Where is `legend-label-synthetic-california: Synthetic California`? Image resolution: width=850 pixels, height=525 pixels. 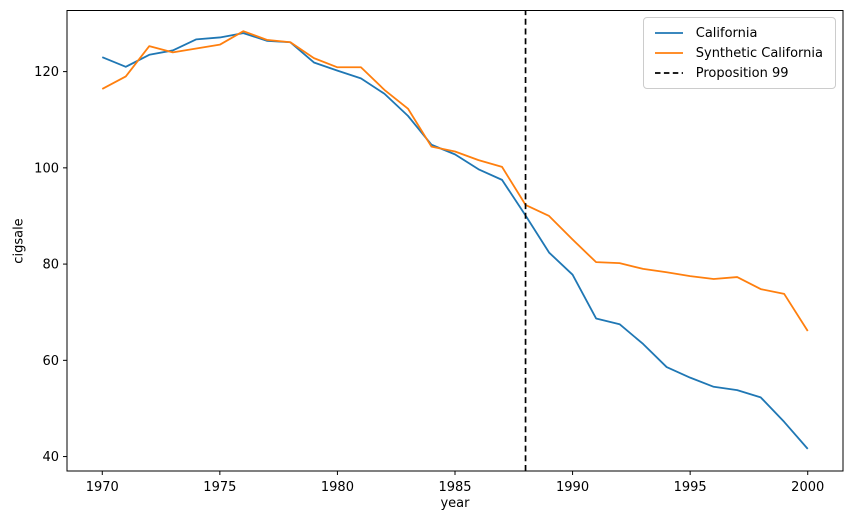
legend-label-synthetic-california: Synthetic California is located at coordinates (759, 53).